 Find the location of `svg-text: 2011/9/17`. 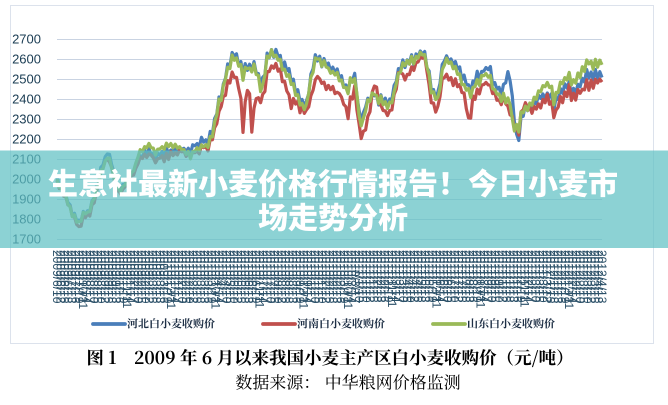

svg-text: 2011/9/17 is located at coordinates (488, 276).